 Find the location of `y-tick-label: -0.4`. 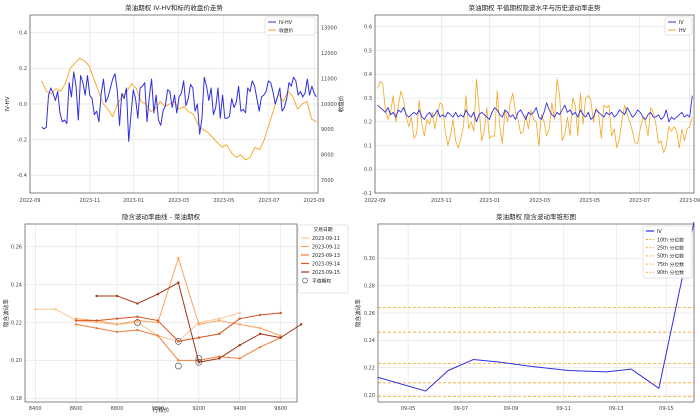

y-tick-label: -0.4 is located at coordinates (22, 176).